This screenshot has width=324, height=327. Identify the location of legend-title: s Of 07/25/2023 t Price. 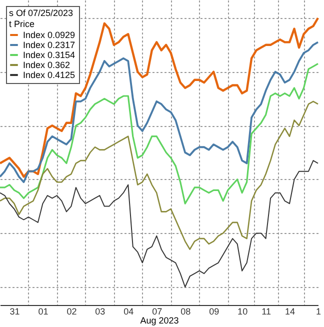
(41, 18).